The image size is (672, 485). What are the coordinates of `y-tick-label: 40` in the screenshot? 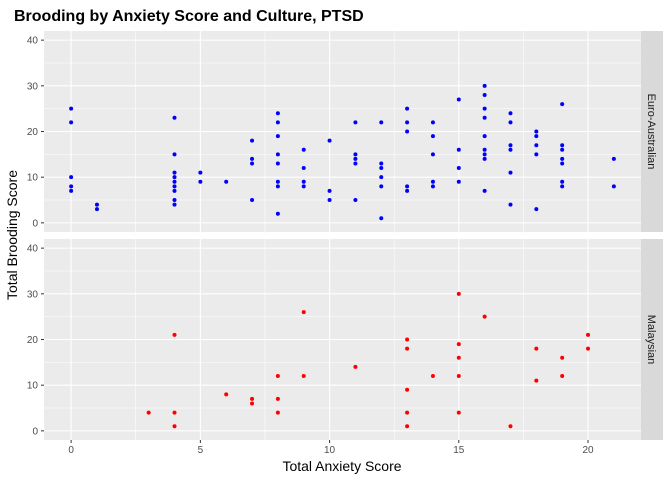 It's located at (33, 41).